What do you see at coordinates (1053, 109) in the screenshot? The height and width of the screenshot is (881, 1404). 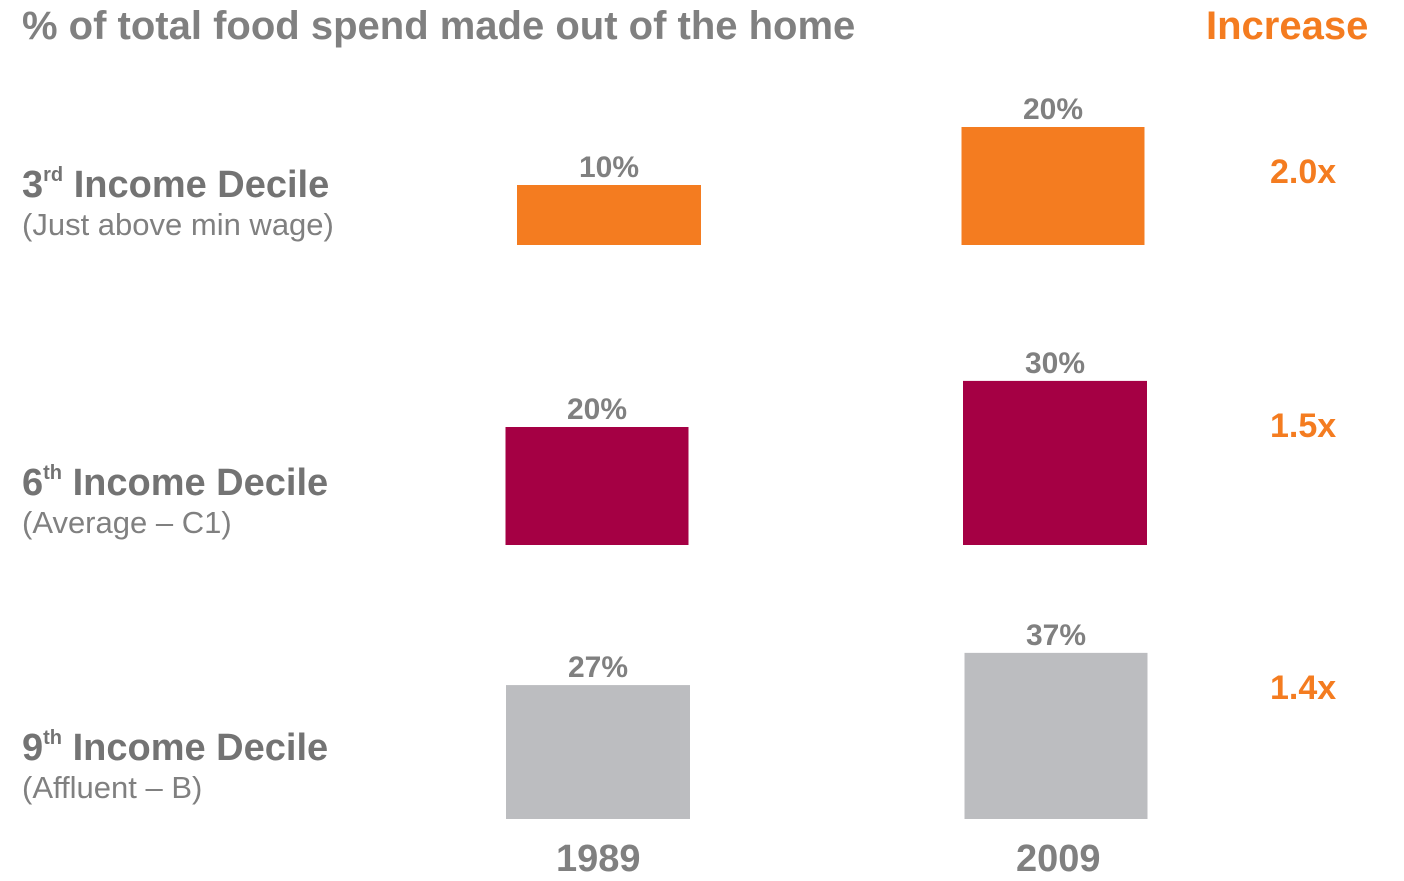 I see `data-label-1-2009: 20%` at bounding box center [1053, 109].